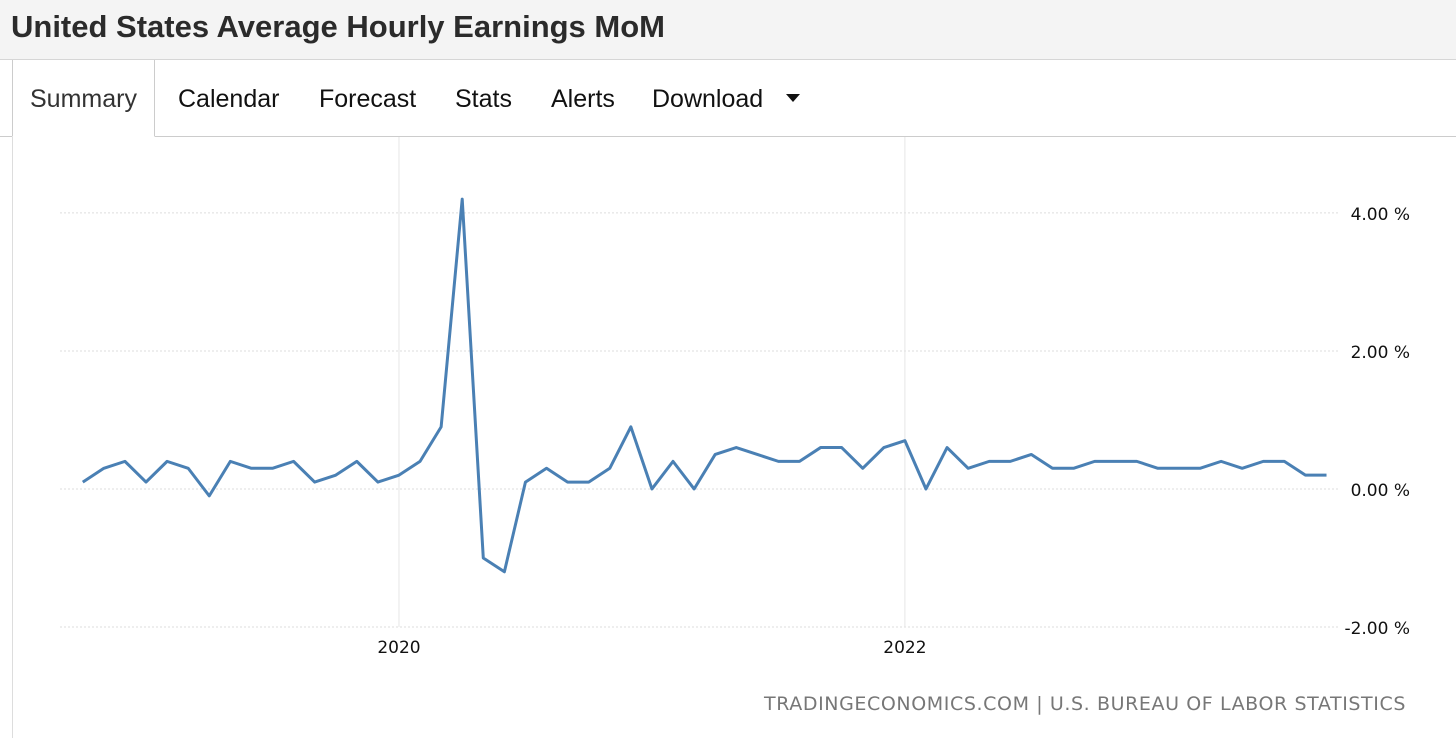  Describe the element at coordinates (1377, 629) in the screenshot. I see `y-tick-label: -2.00 %` at that location.